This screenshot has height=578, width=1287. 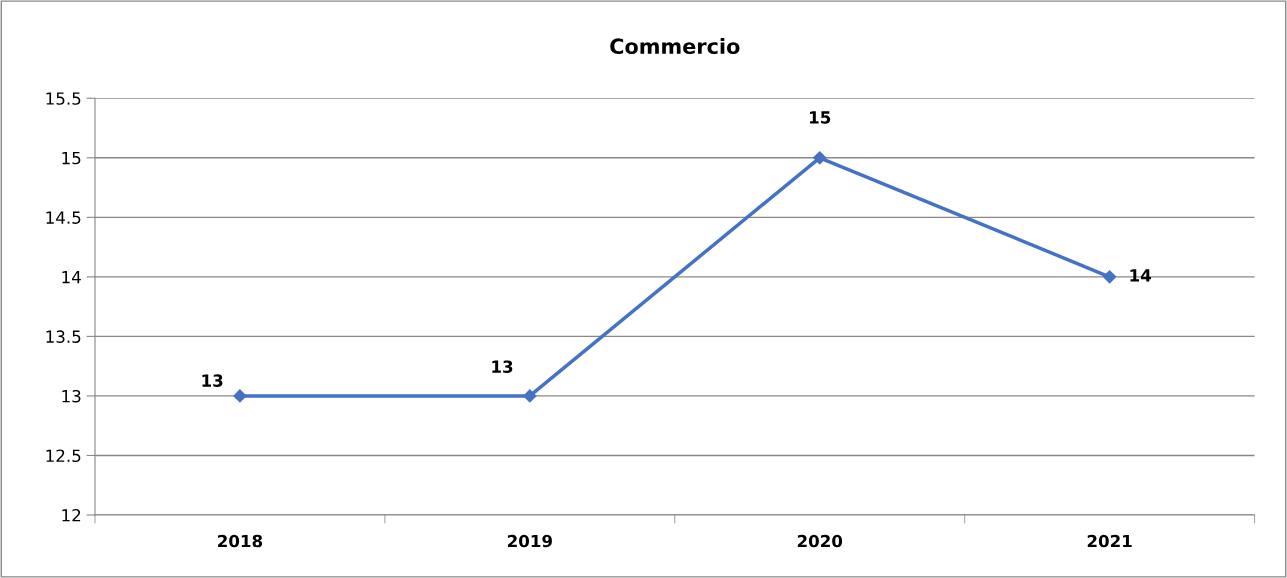 What do you see at coordinates (63, 98) in the screenshot?
I see `y-tick-label: 15.5` at bounding box center [63, 98].